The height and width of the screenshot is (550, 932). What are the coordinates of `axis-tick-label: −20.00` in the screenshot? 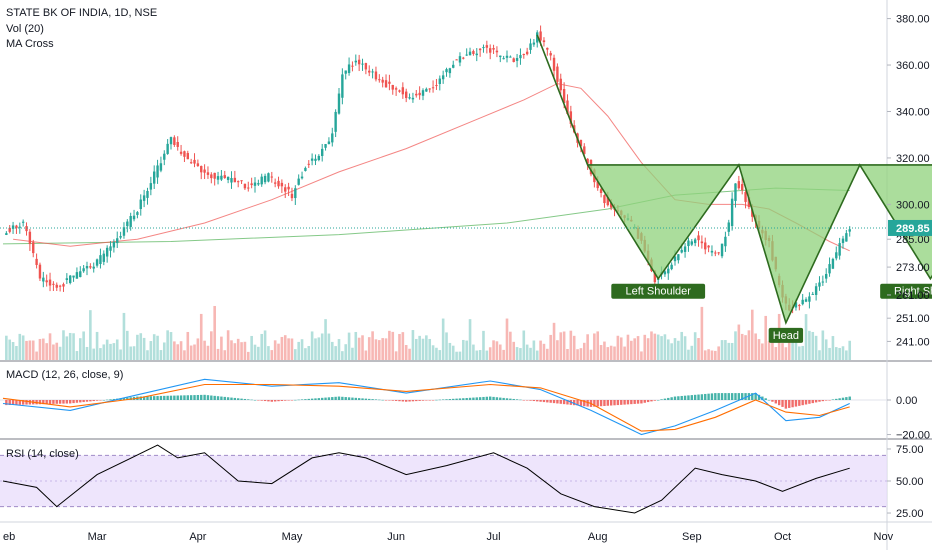 It's located at (913, 436).